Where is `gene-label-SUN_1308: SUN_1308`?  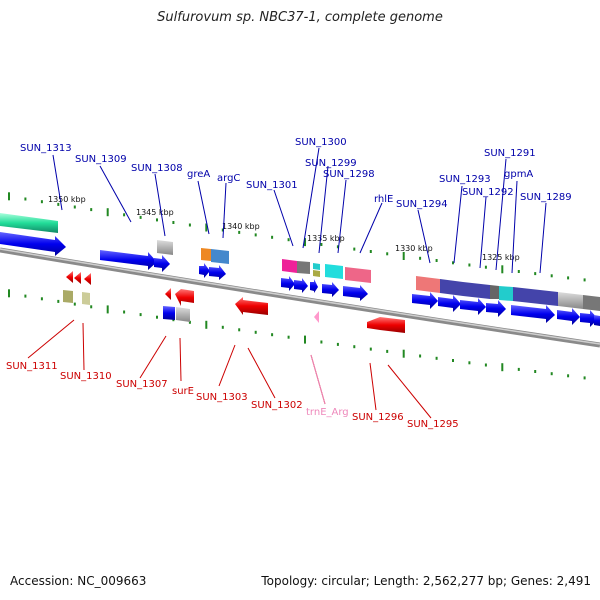
gene-label-SUN_1308: SUN_1308 is located at coordinates (157, 168).